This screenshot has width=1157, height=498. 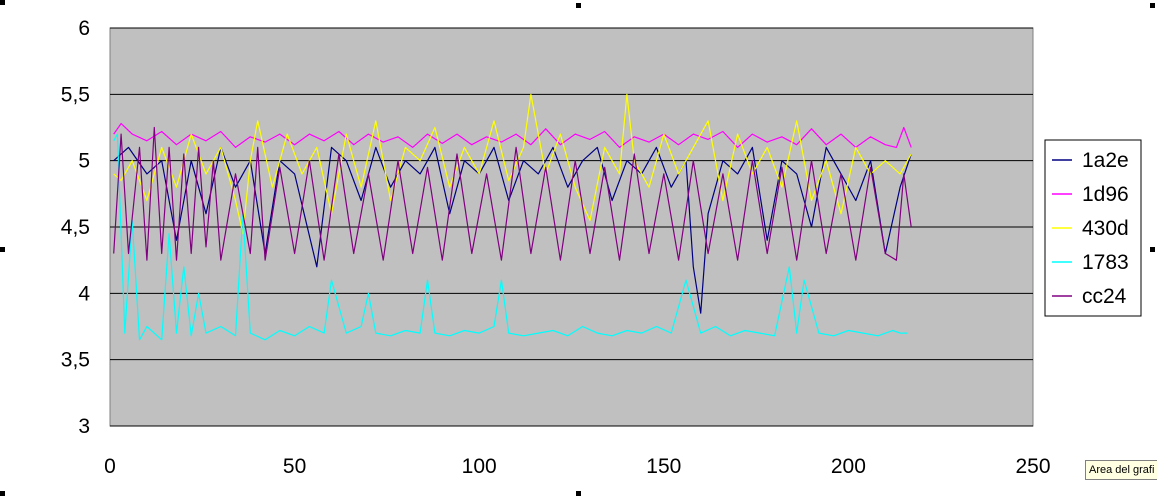 What do you see at coordinates (848, 466) in the screenshot?
I see `x-tick-label: 200` at bounding box center [848, 466].